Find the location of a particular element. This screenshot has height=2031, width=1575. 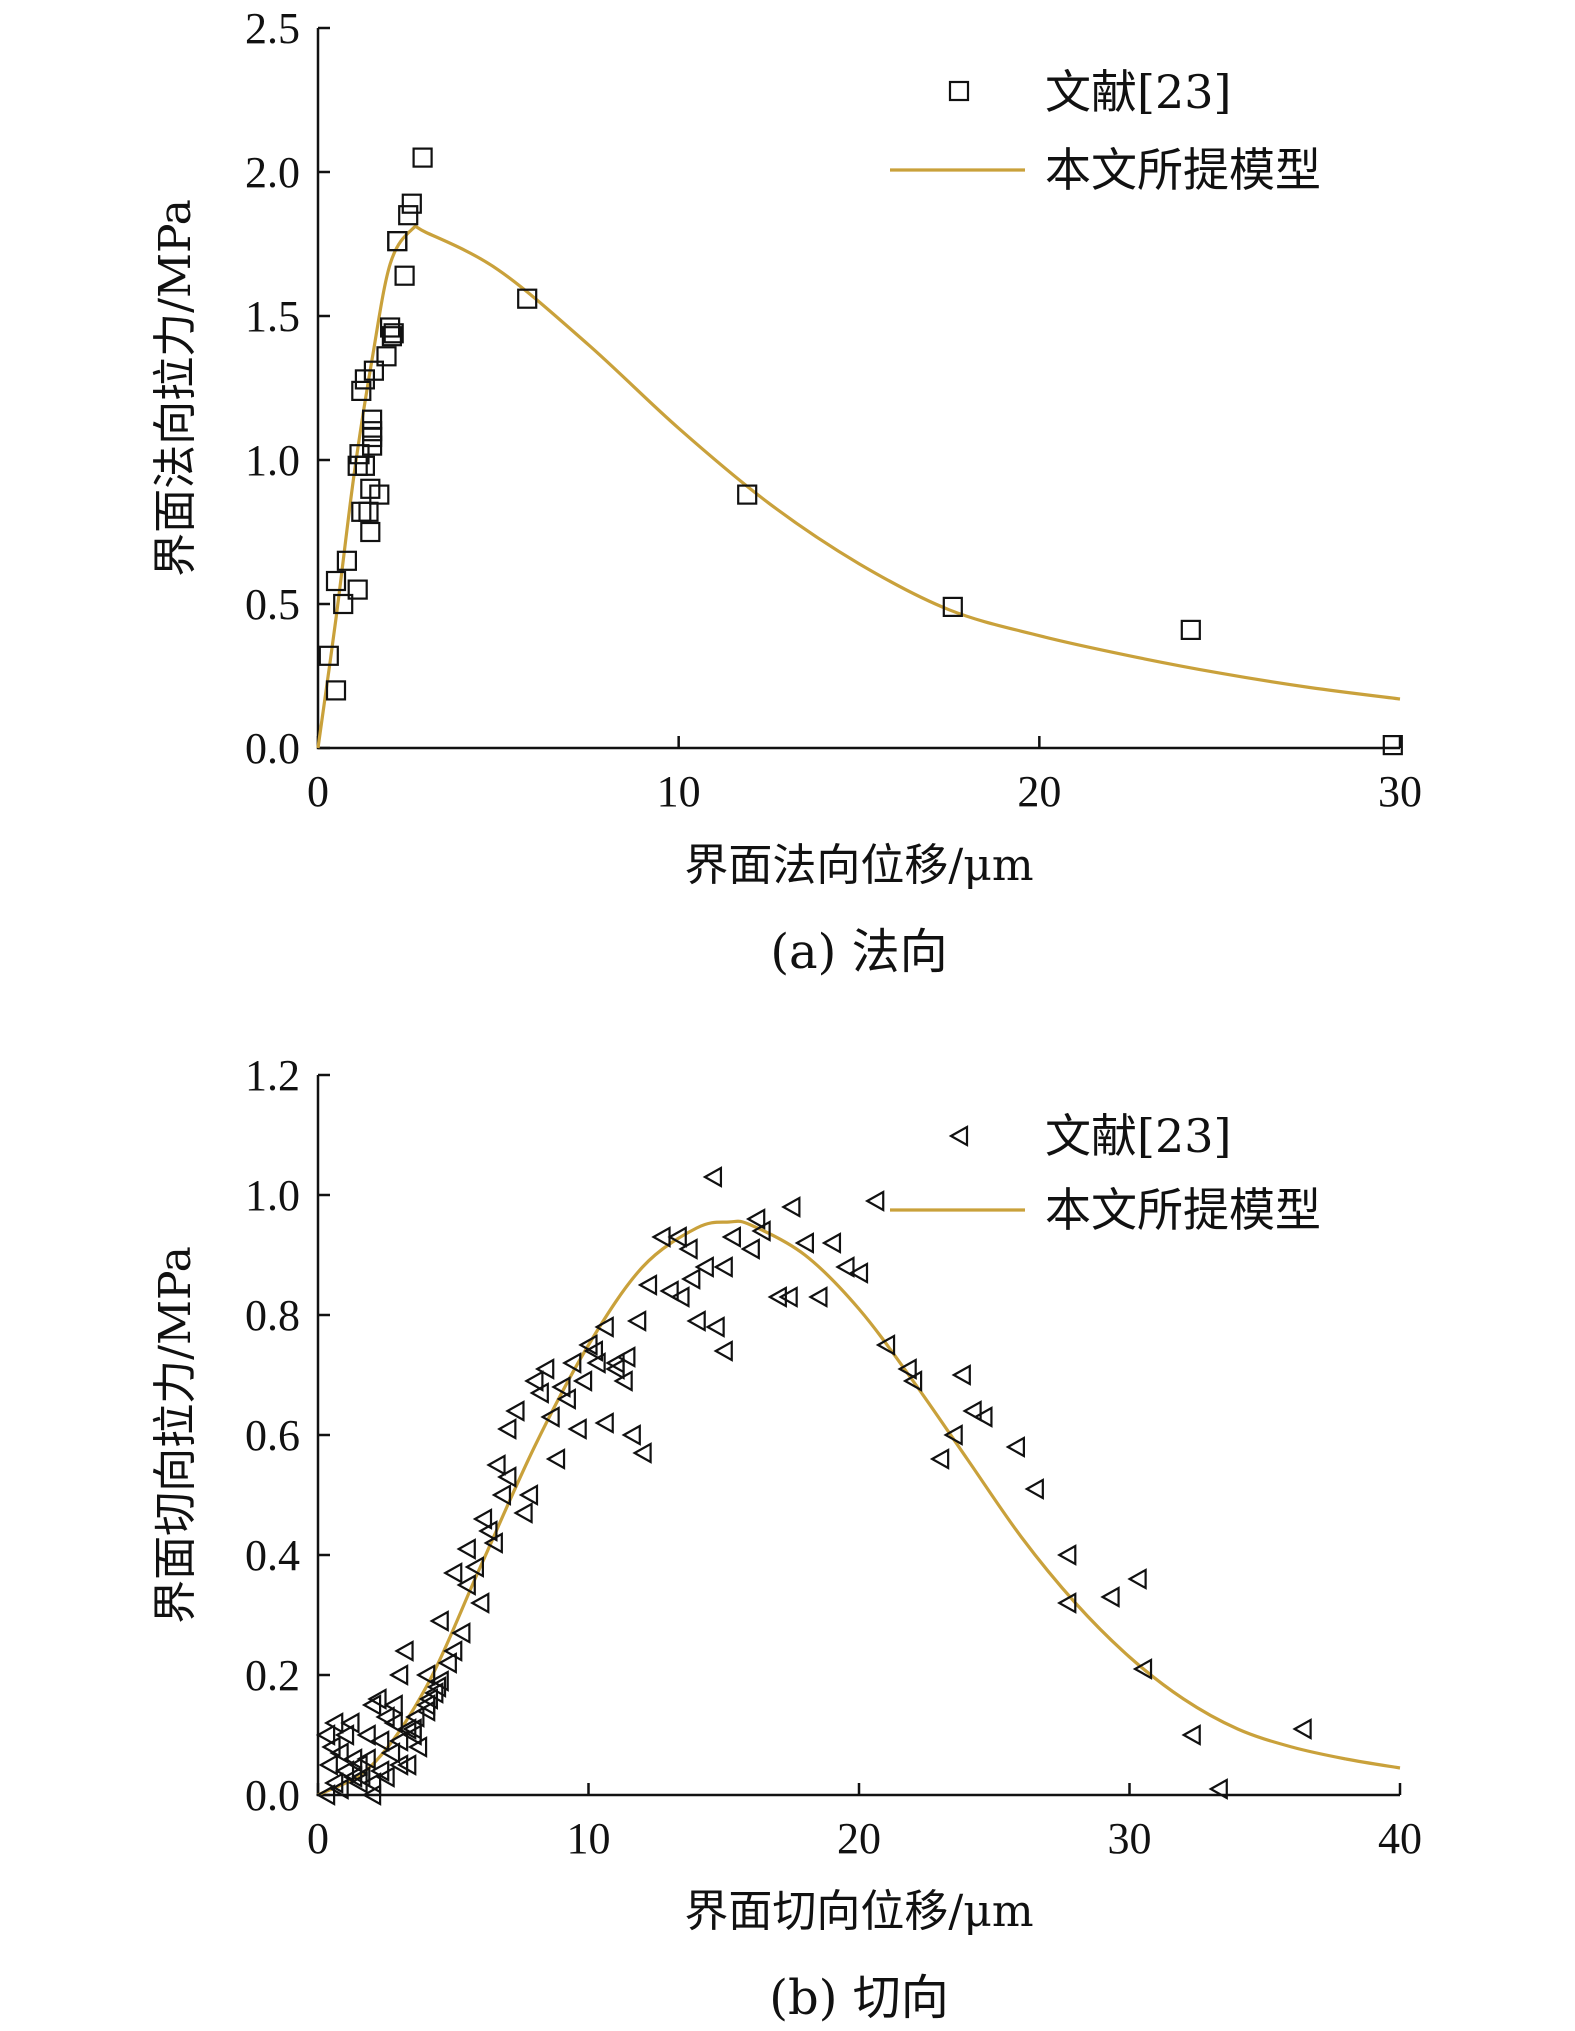

y-tick-label: 0.2 is located at coordinates (272, 1675).